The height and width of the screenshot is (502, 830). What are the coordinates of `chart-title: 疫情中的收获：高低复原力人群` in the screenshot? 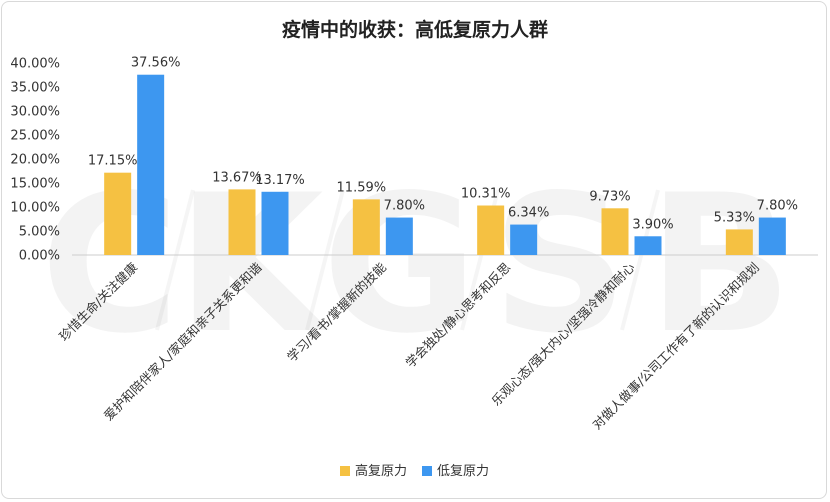 It's located at (415, 29).